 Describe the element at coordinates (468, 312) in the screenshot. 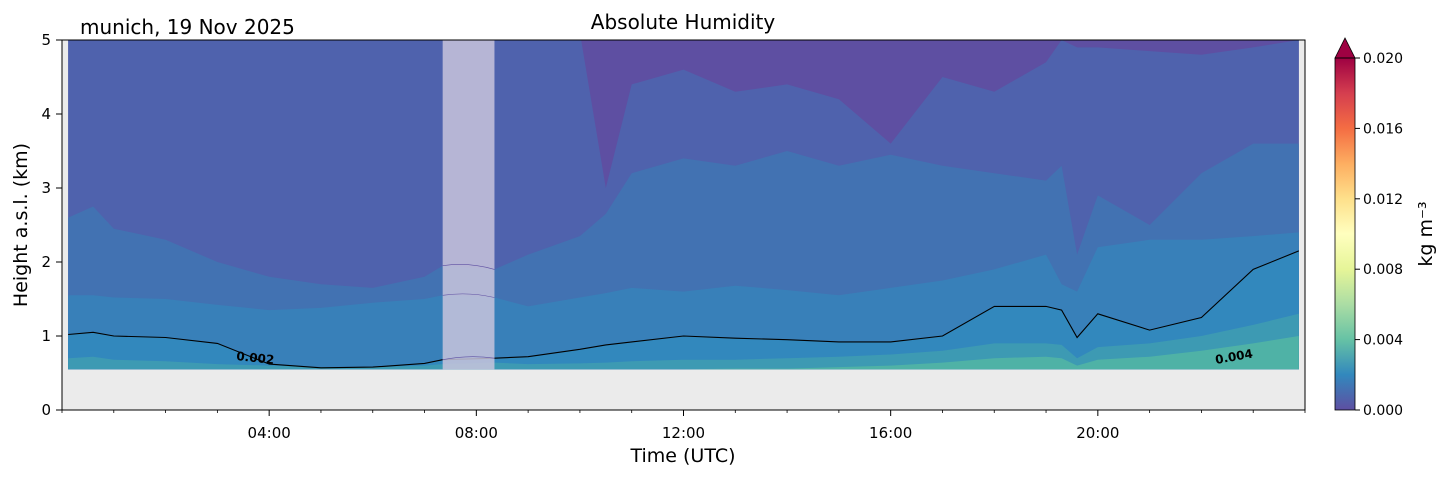

I see `missing-data-contours` at that location.